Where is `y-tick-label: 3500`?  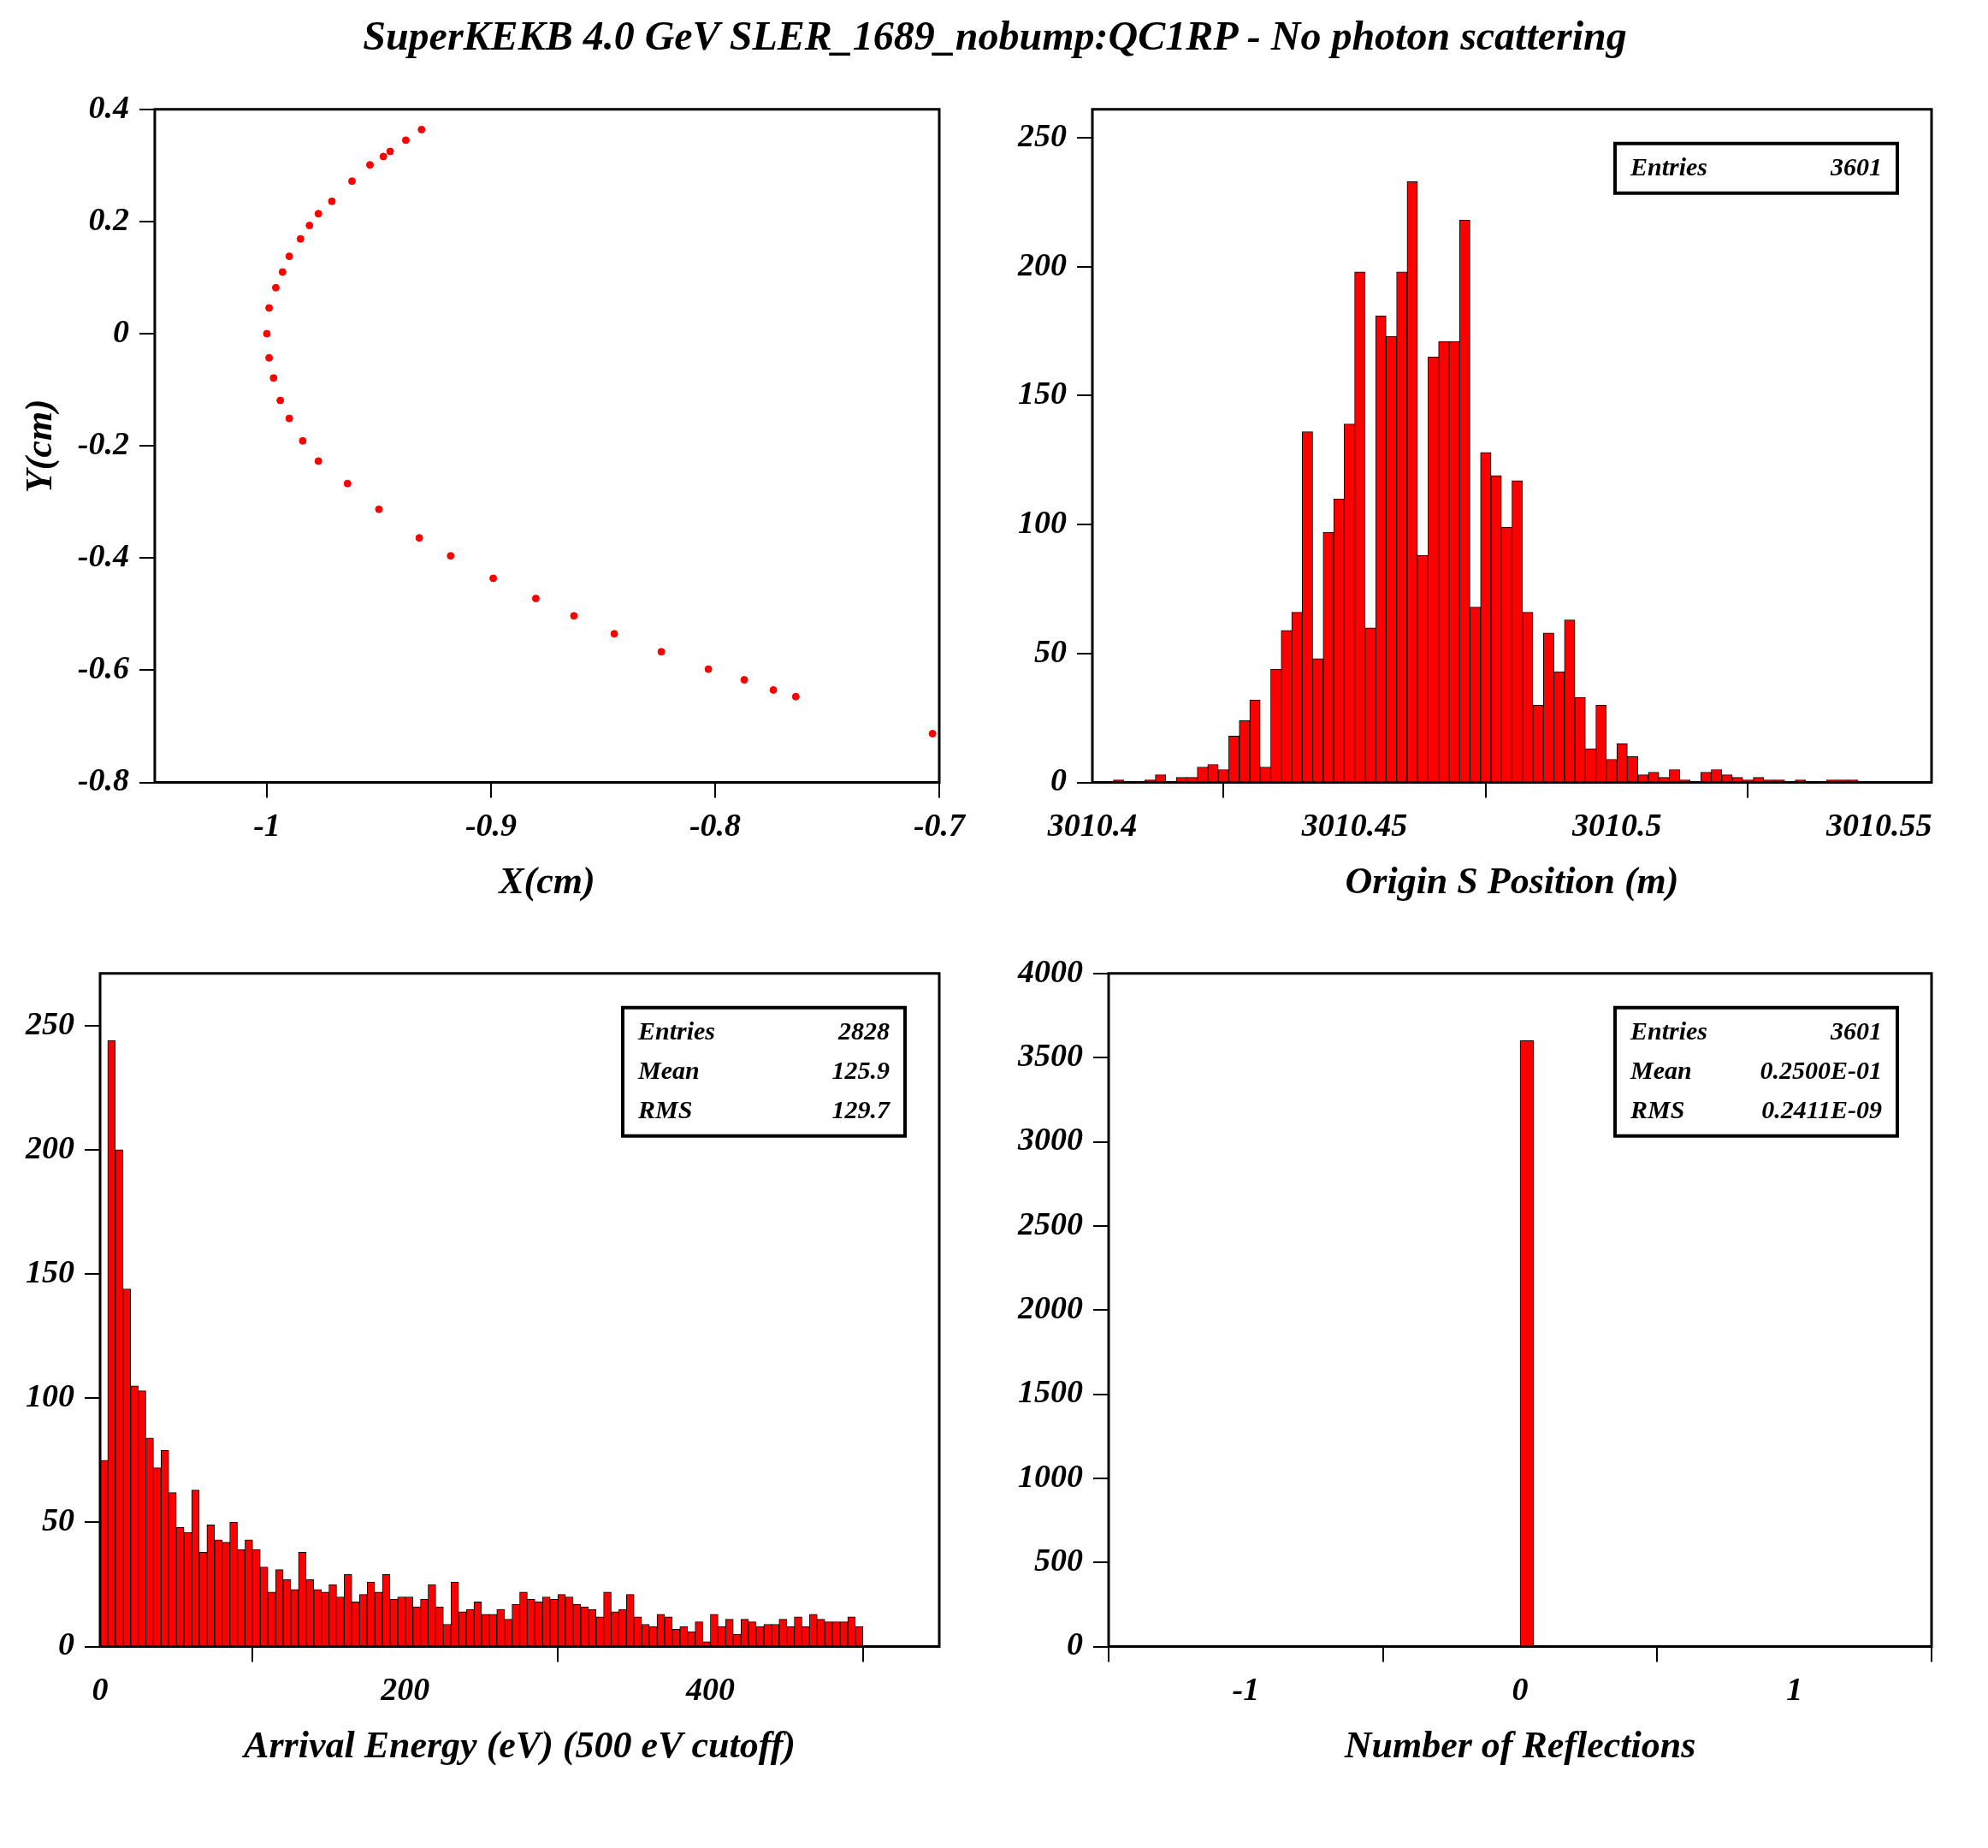
y-tick-label: 3500 is located at coordinates (1050, 1054).